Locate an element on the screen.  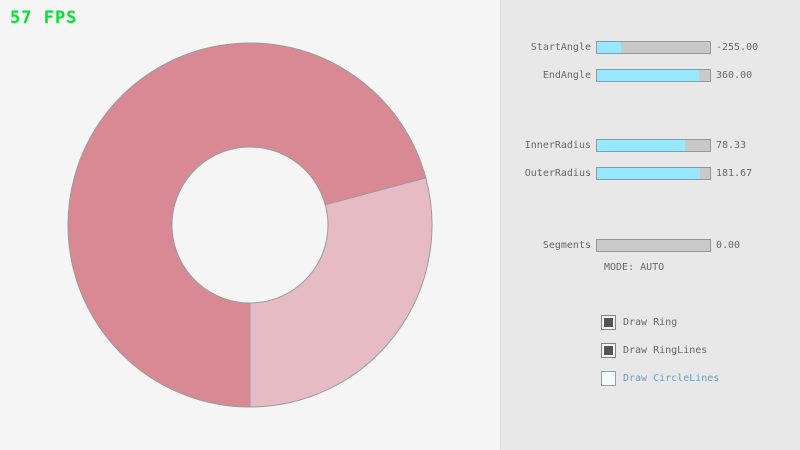
slider-value-startangle: -255.00 is located at coordinates (737, 47).